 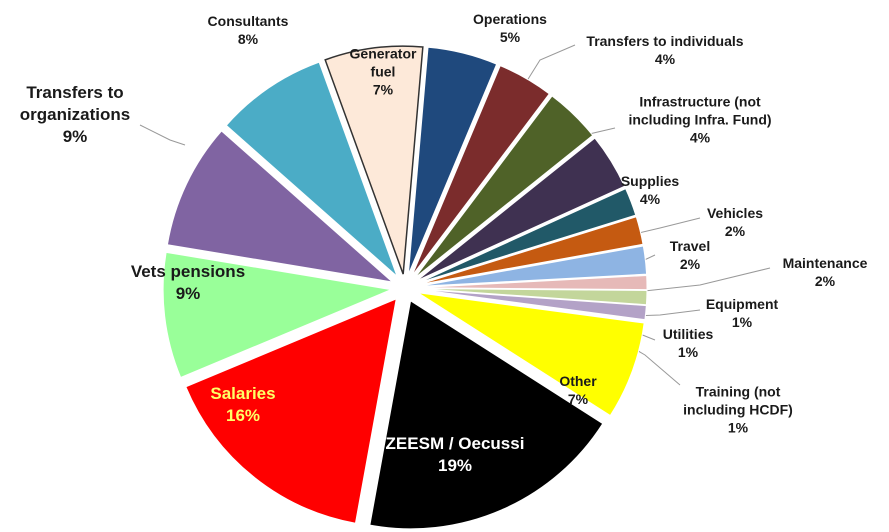 What do you see at coordinates (455, 455) in the screenshot?
I see `slice-label: ZEESM / Oecussi 19%` at bounding box center [455, 455].